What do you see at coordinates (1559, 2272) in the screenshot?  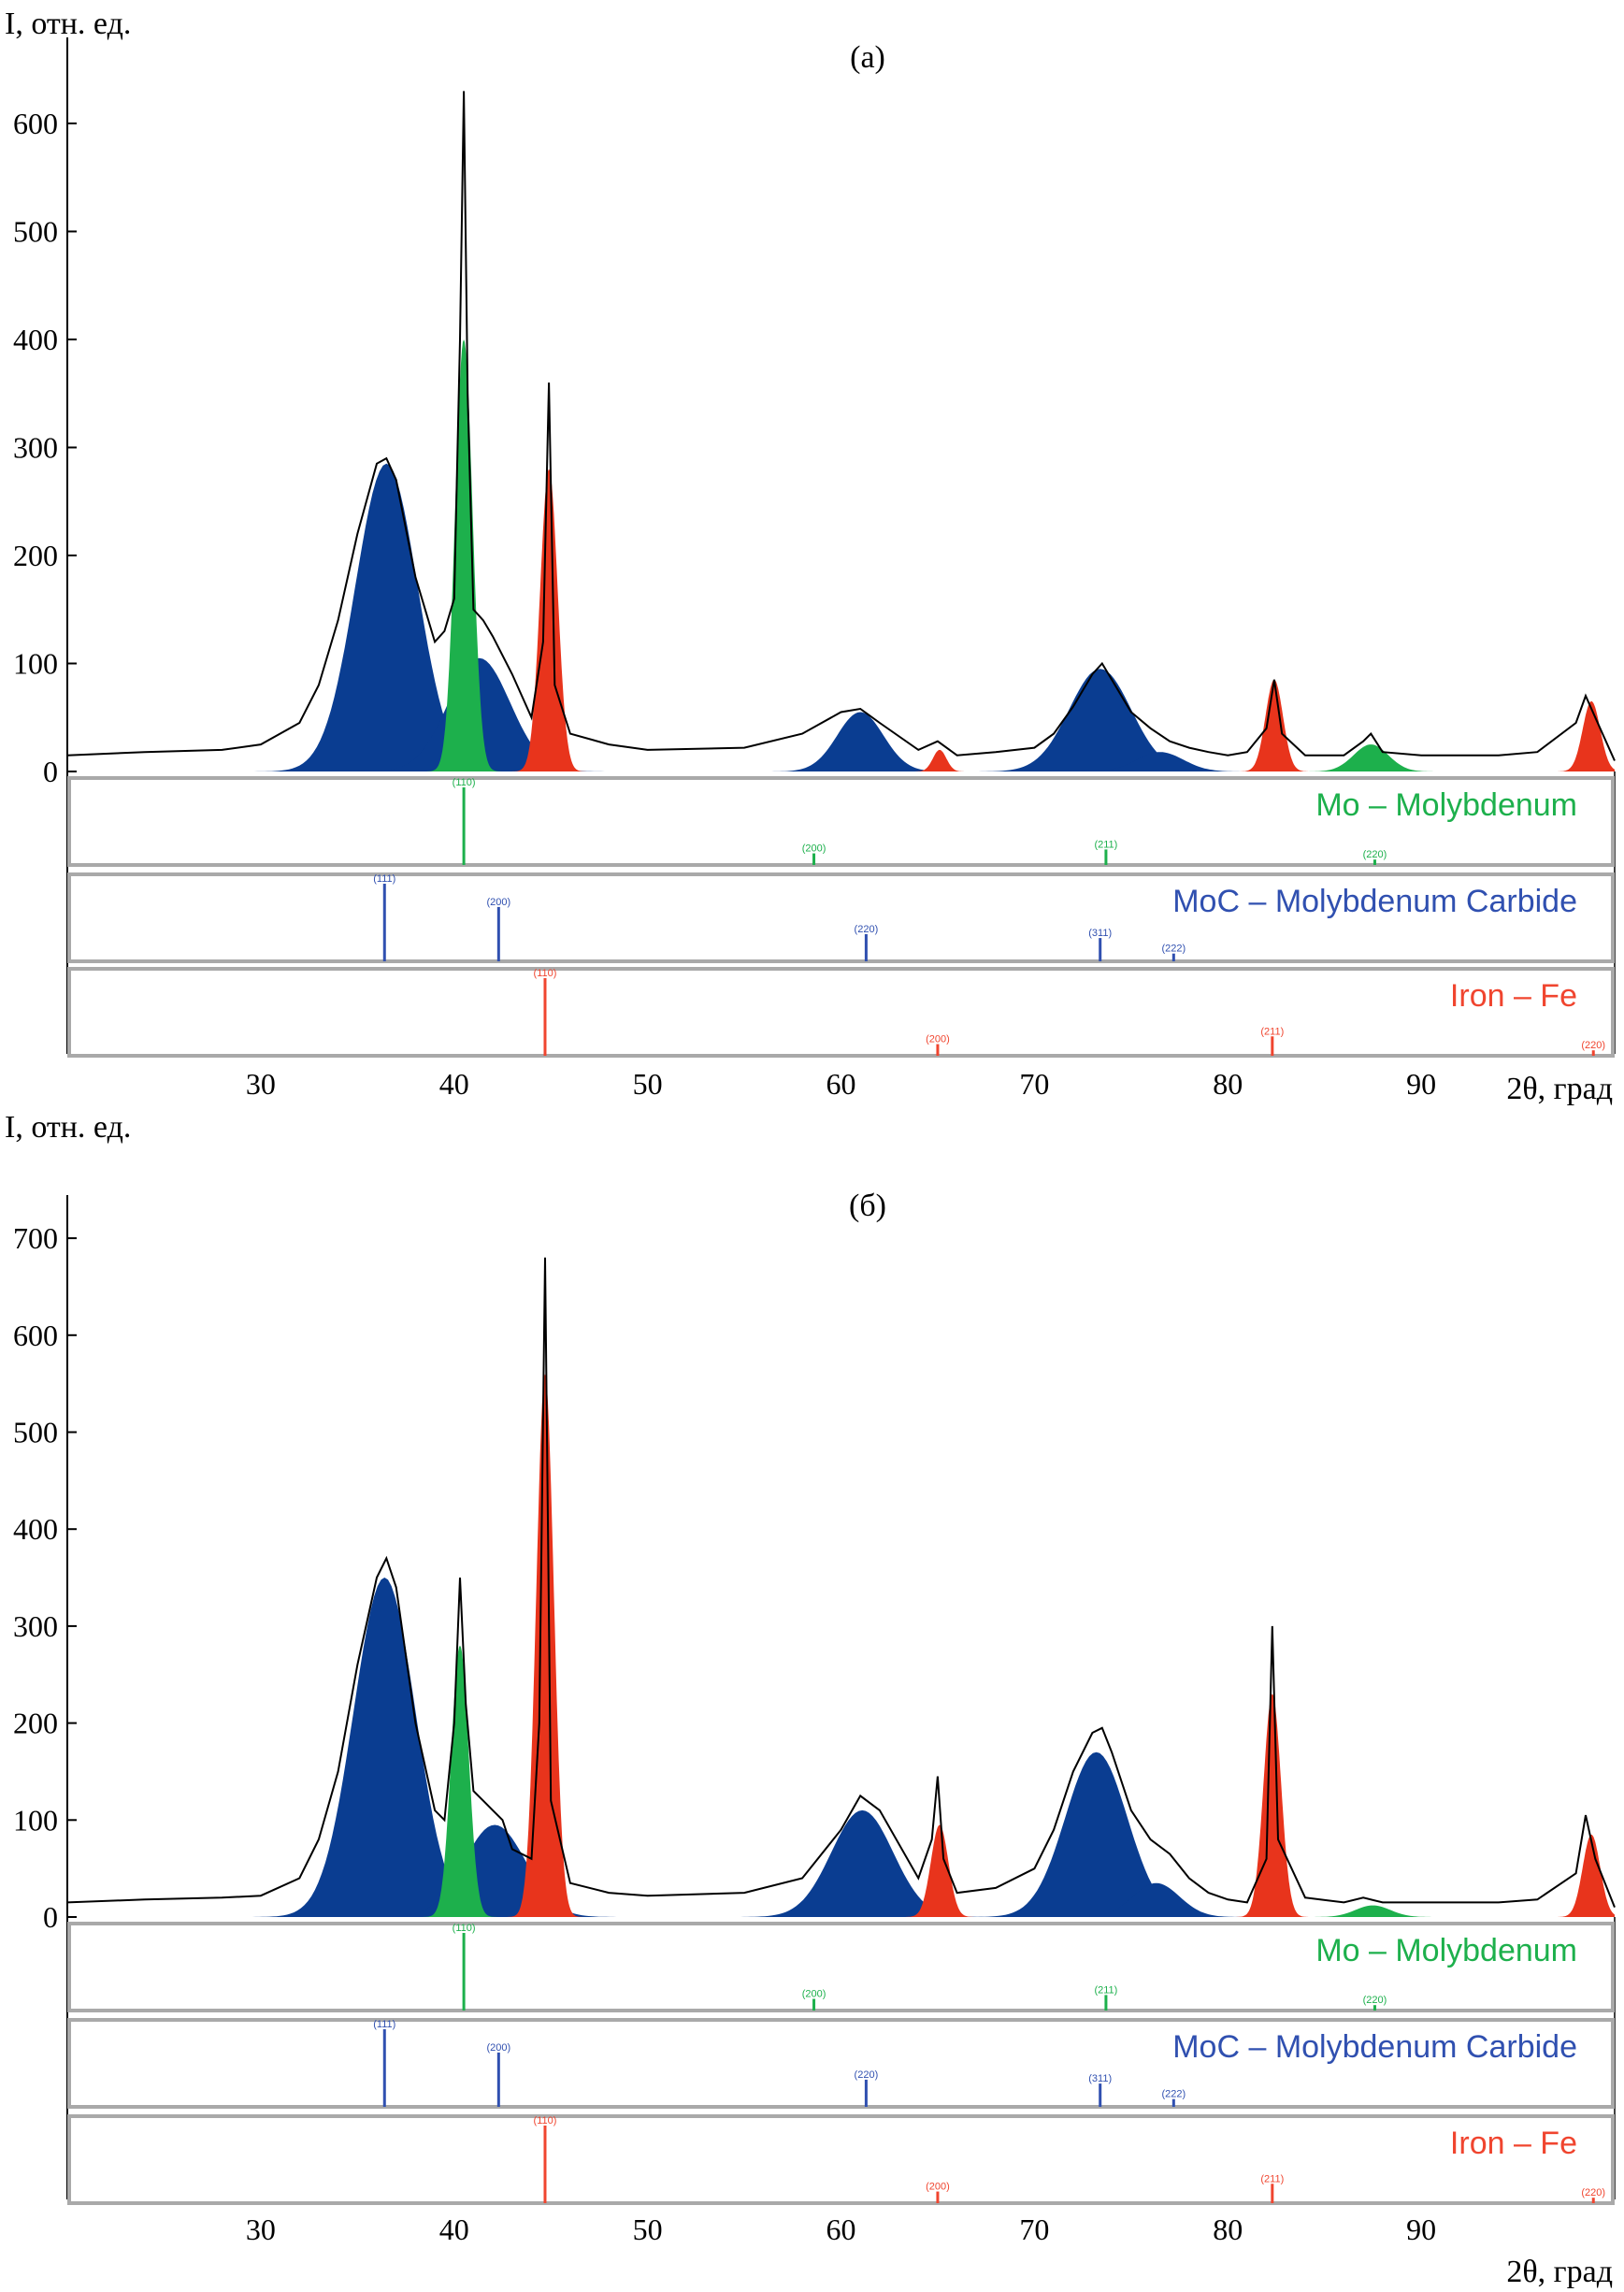 I see `panel-b-xlabel: 2θ, град` at bounding box center [1559, 2272].